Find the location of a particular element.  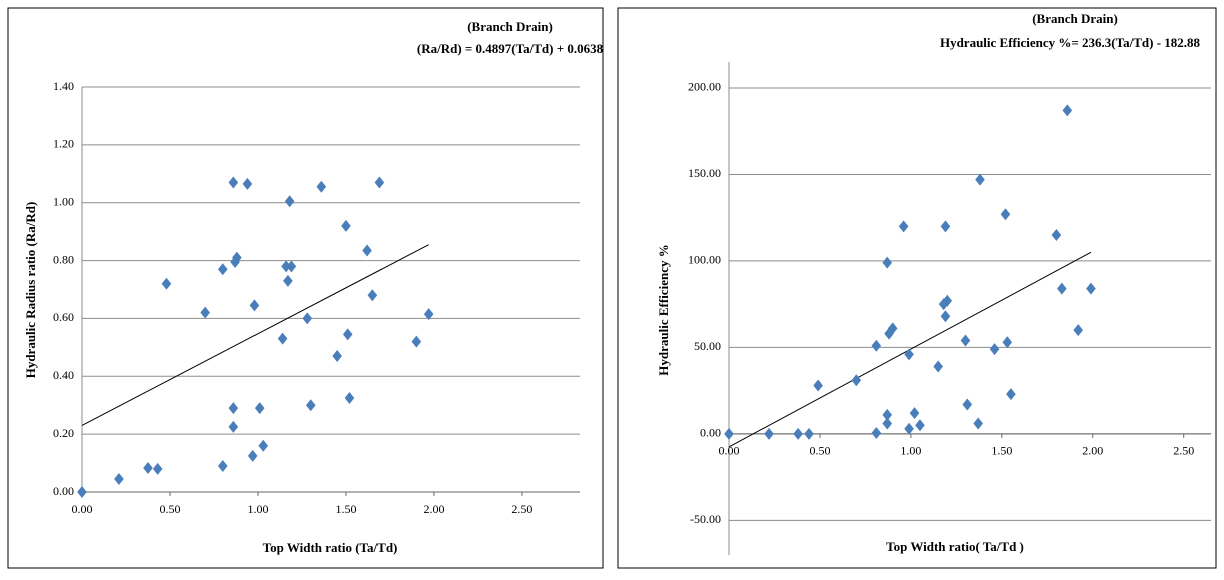

y-tick-label: 1.00 is located at coordinates (63, 201).